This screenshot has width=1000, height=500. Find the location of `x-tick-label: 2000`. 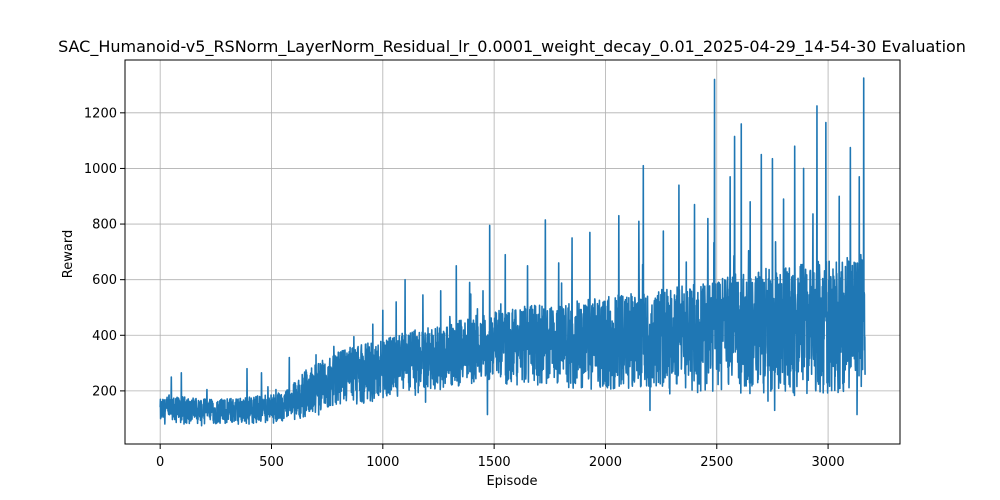

x-tick-label: 2000 is located at coordinates (605, 462).